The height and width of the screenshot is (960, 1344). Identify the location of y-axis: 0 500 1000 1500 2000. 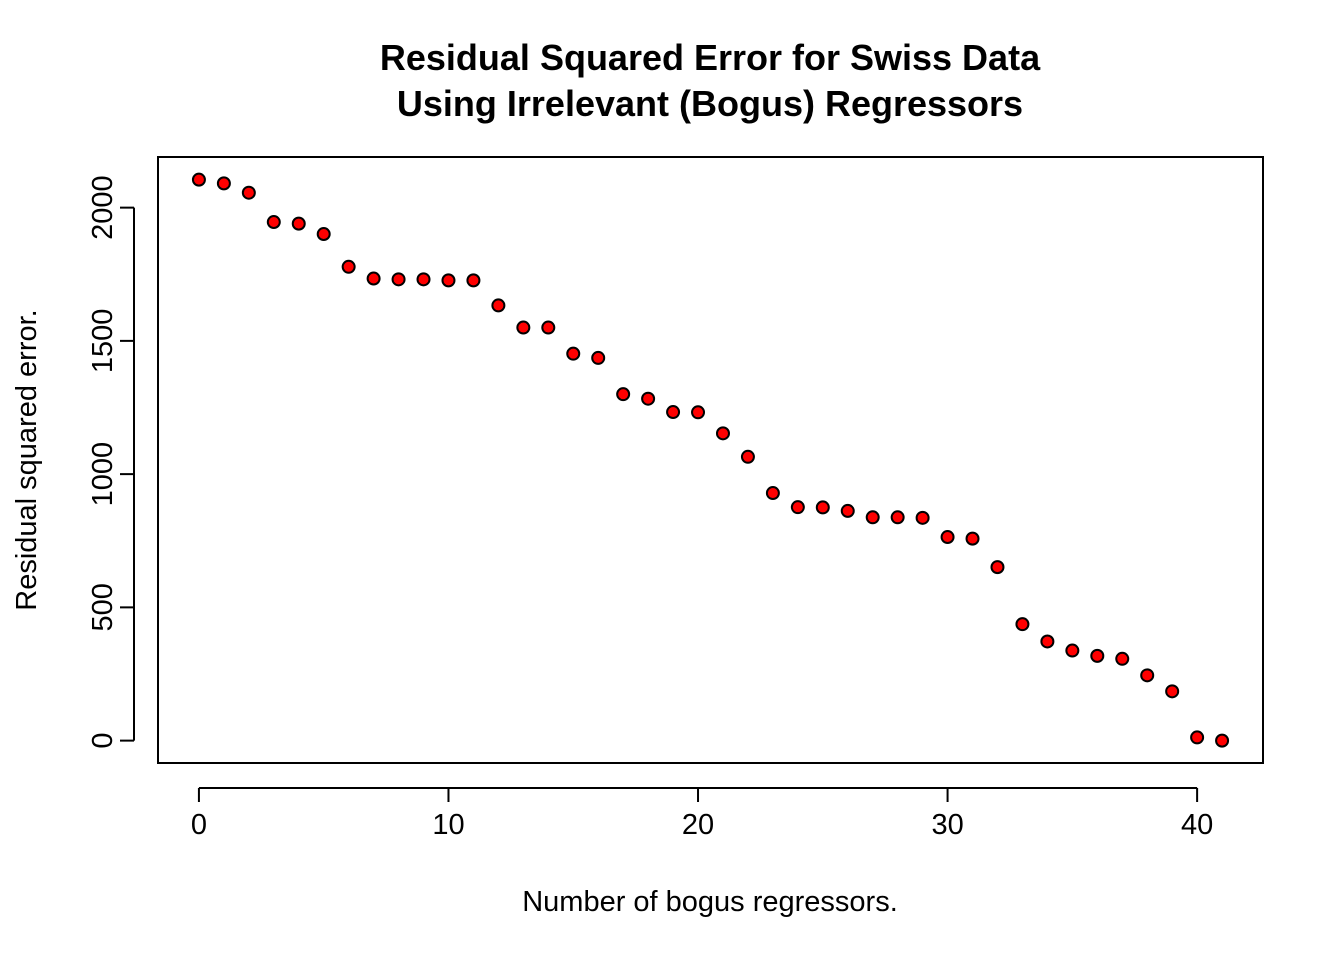
(111, 462).